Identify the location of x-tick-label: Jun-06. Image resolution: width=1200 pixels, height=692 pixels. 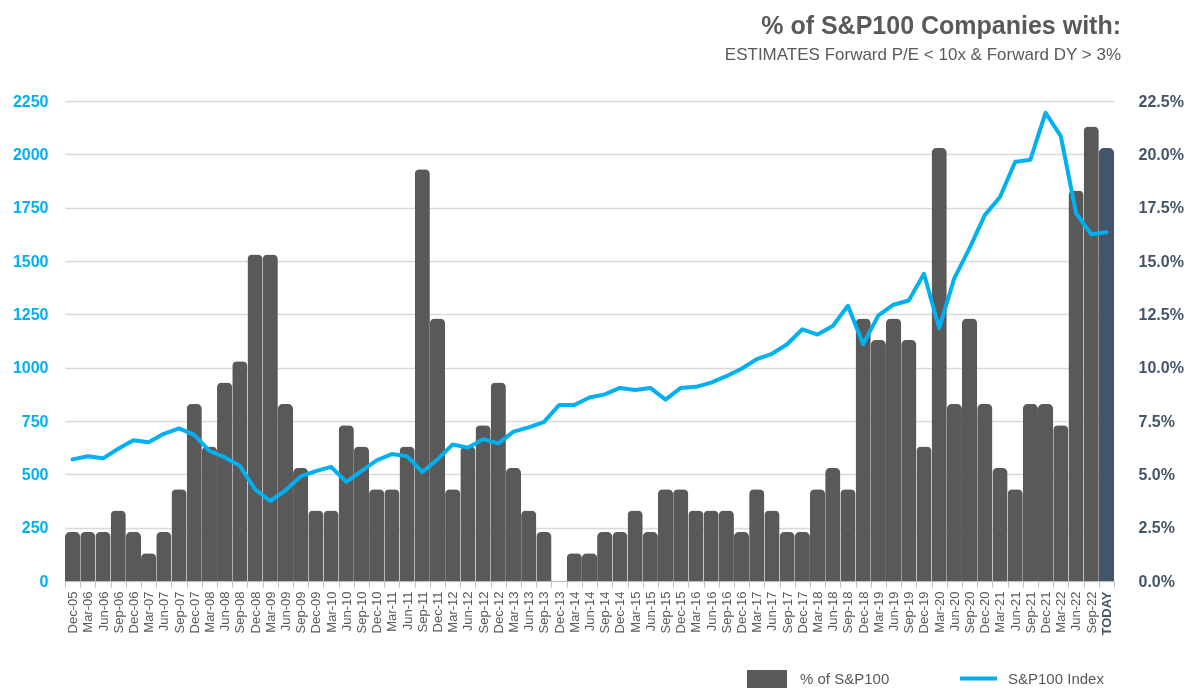
(103, 611).